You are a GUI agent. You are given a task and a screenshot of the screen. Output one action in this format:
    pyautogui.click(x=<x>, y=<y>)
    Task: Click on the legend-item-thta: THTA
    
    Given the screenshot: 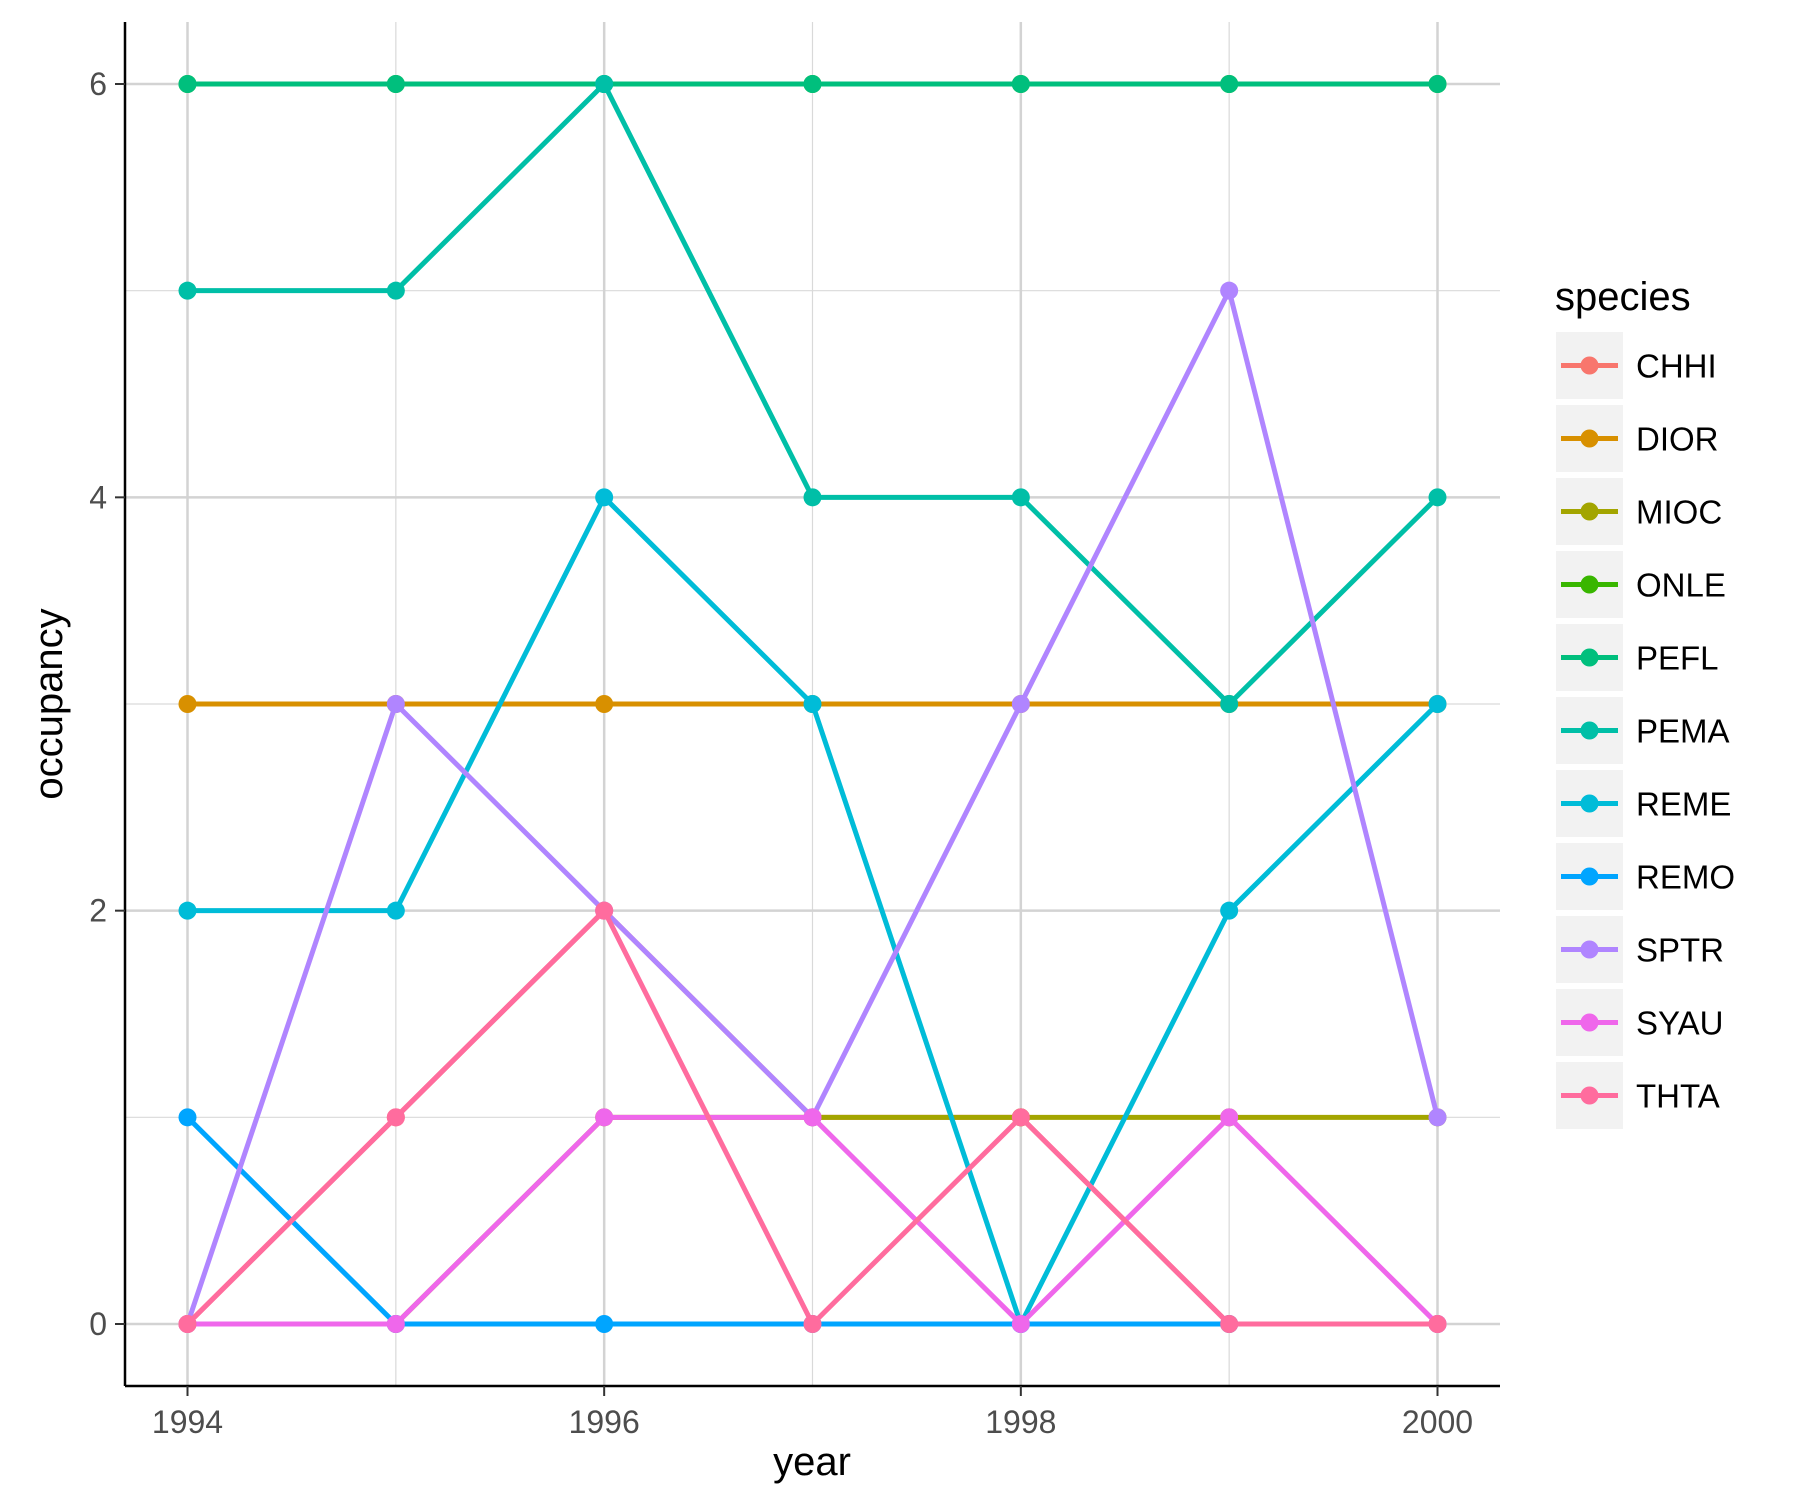 What is the action you would take?
    pyautogui.click(x=1638, y=1095)
    